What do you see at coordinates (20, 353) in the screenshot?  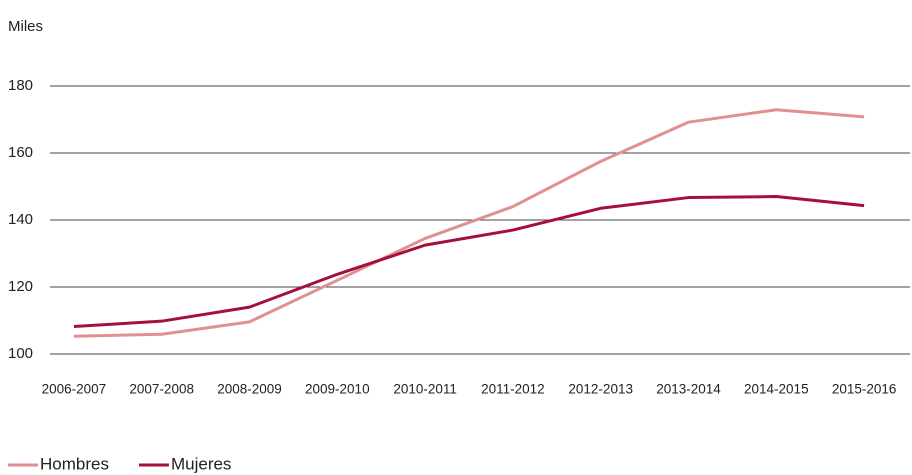 I see `y-tick-label: 100` at bounding box center [20, 353].